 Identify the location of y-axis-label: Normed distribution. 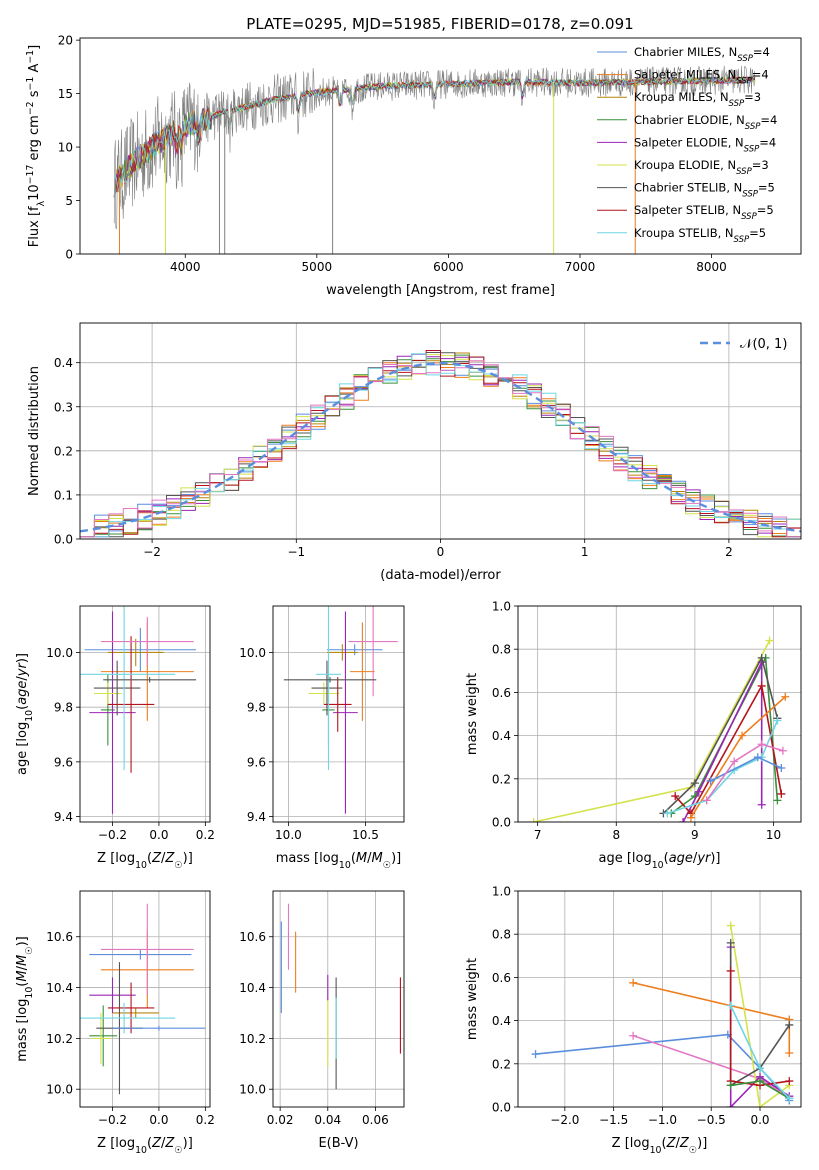
(34, 431).